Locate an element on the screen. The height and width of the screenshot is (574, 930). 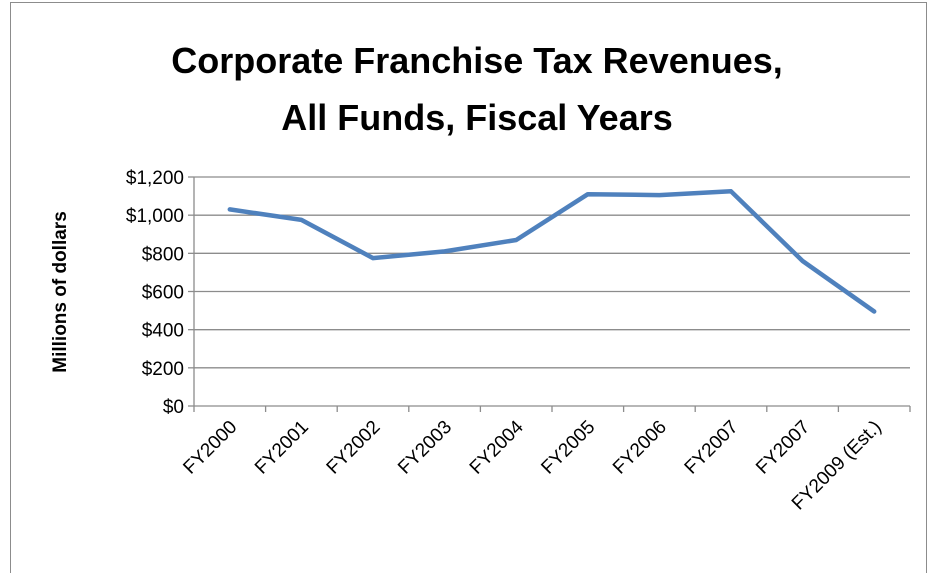
y-tick-label: $600 is located at coordinates (163, 293).